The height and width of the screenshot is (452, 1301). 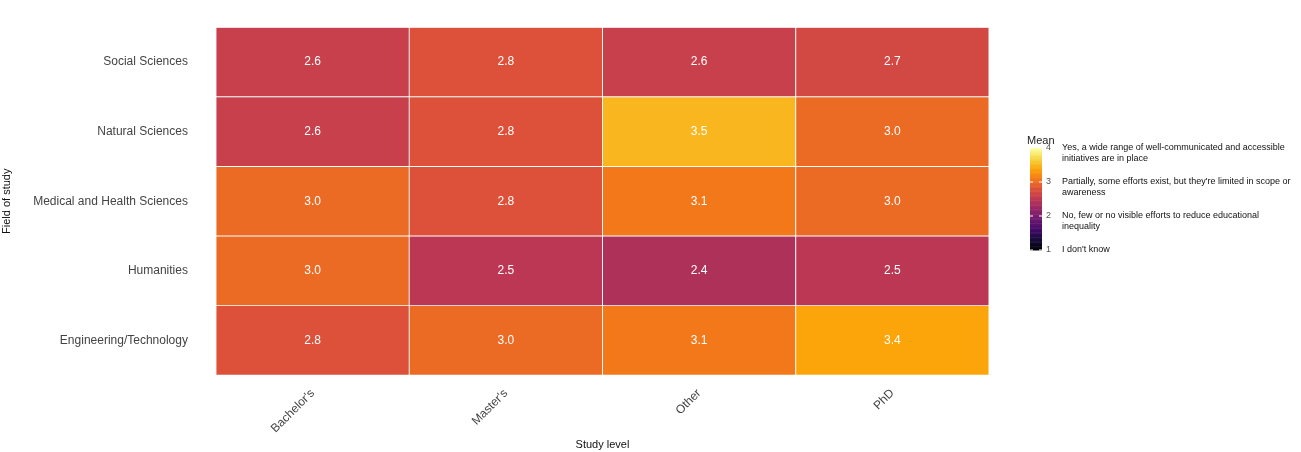 What do you see at coordinates (1160, 221) in the screenshot?
I see `text: No, few or no visible efforts to reduce educational inequality` at bounding box center [1160, 221].